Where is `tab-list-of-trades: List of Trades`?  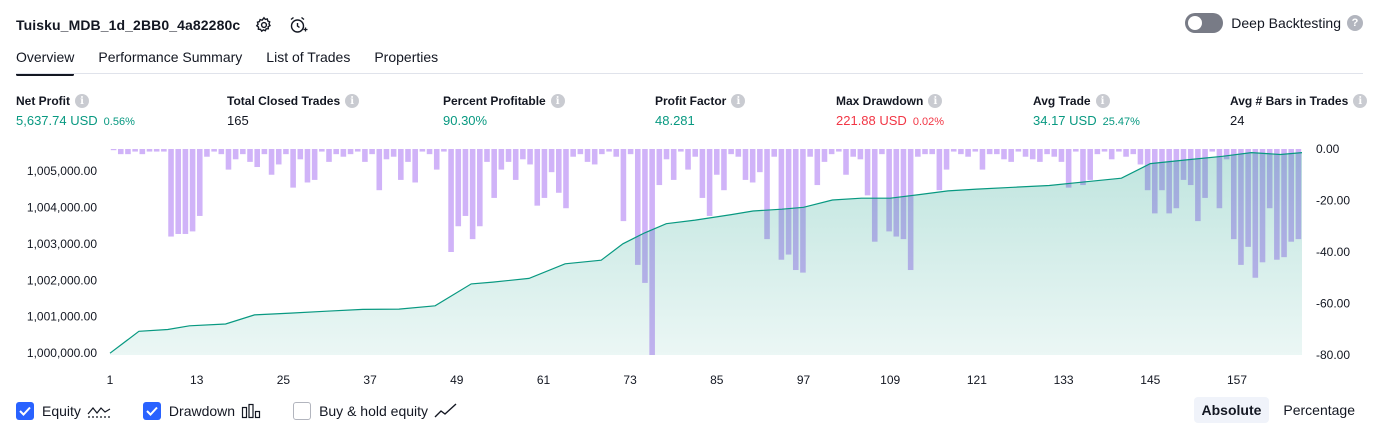
tab-list-of-trades: List of Trades is located at coordinates (308, 57).